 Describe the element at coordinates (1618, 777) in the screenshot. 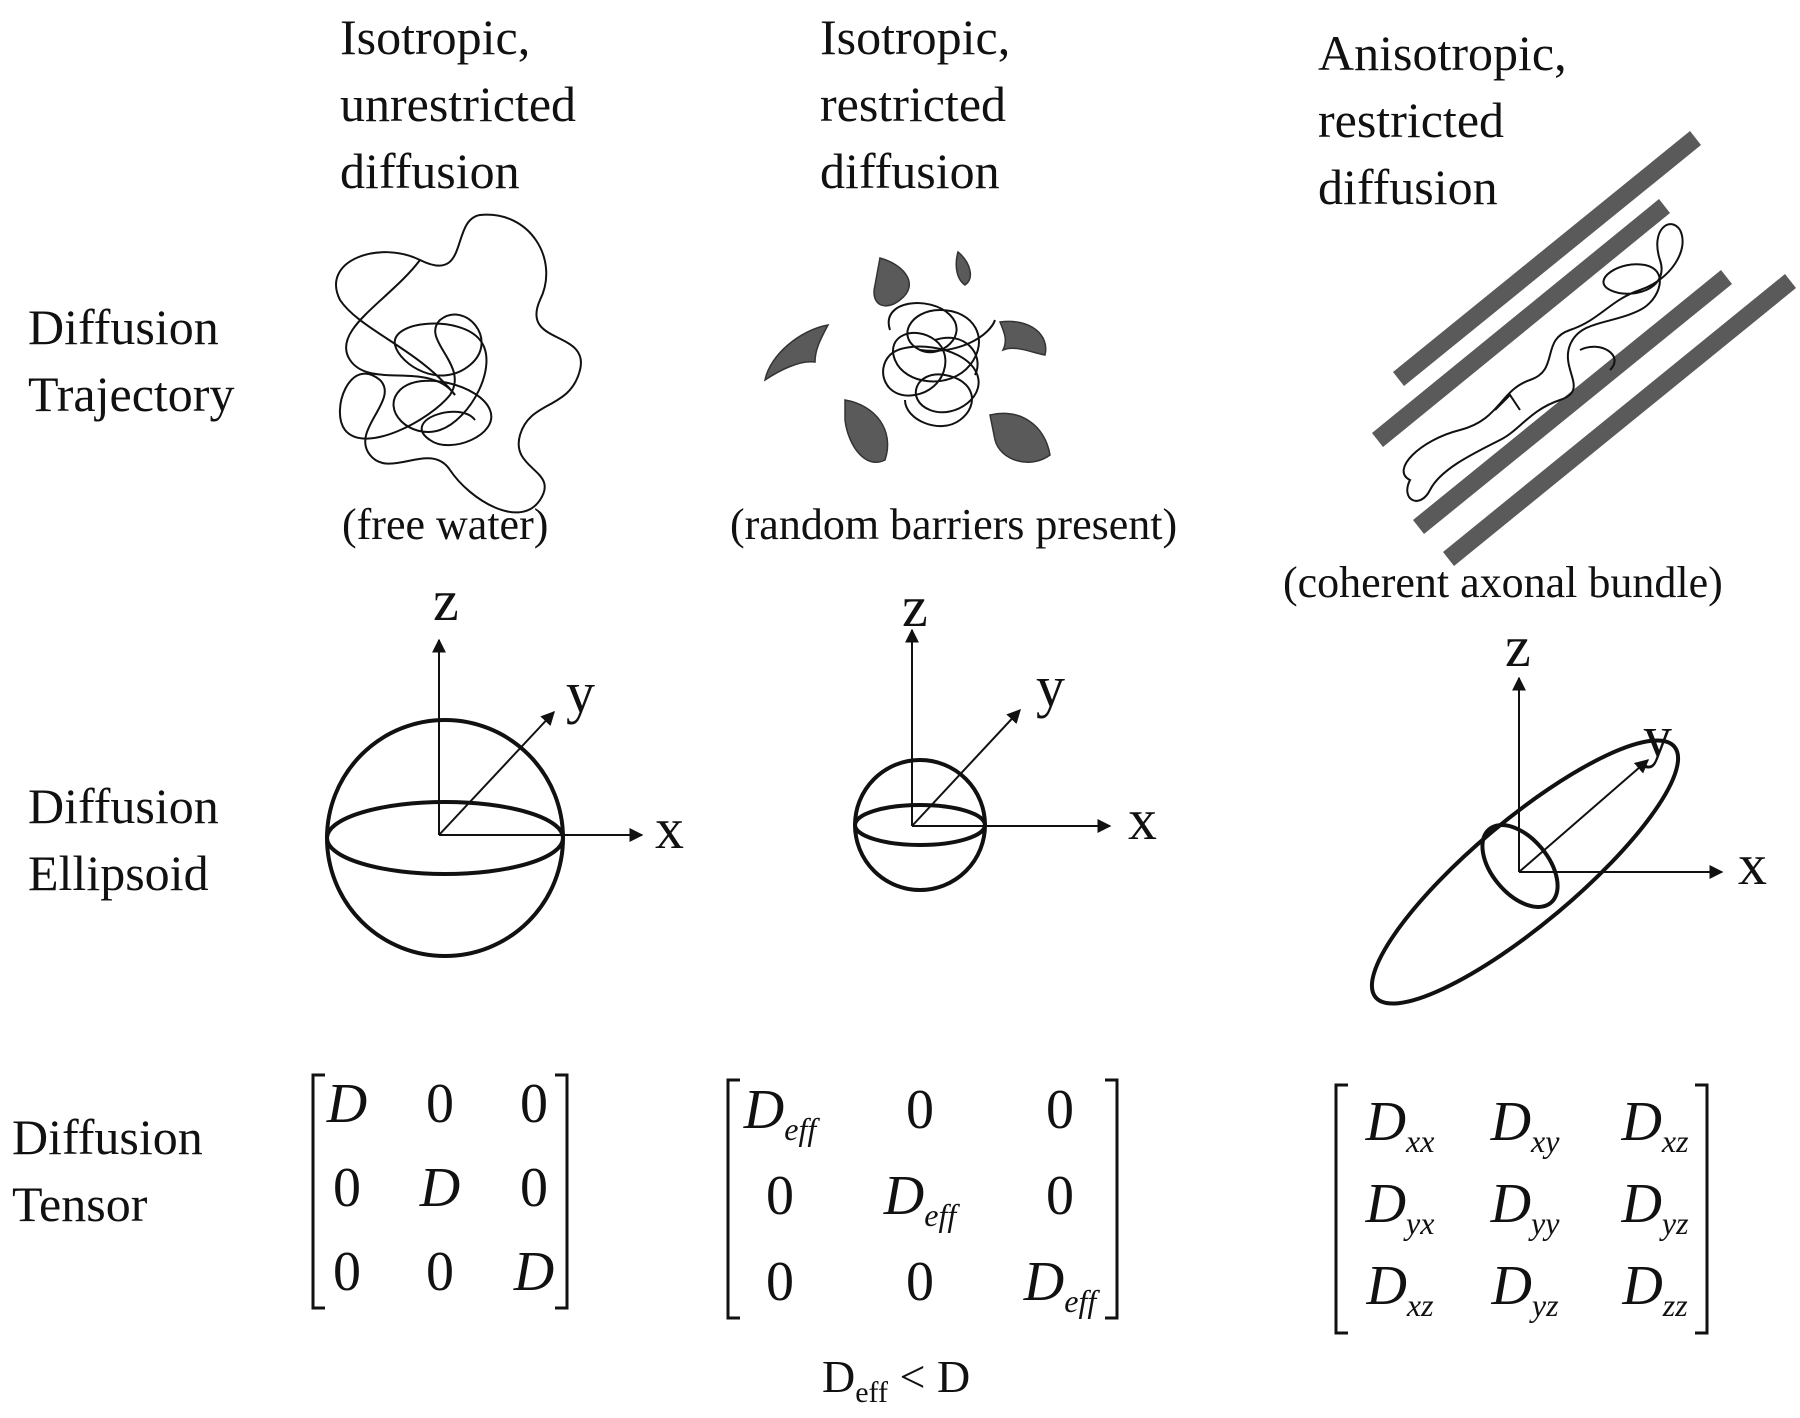

I see `ellipsoid-axes` at that location.